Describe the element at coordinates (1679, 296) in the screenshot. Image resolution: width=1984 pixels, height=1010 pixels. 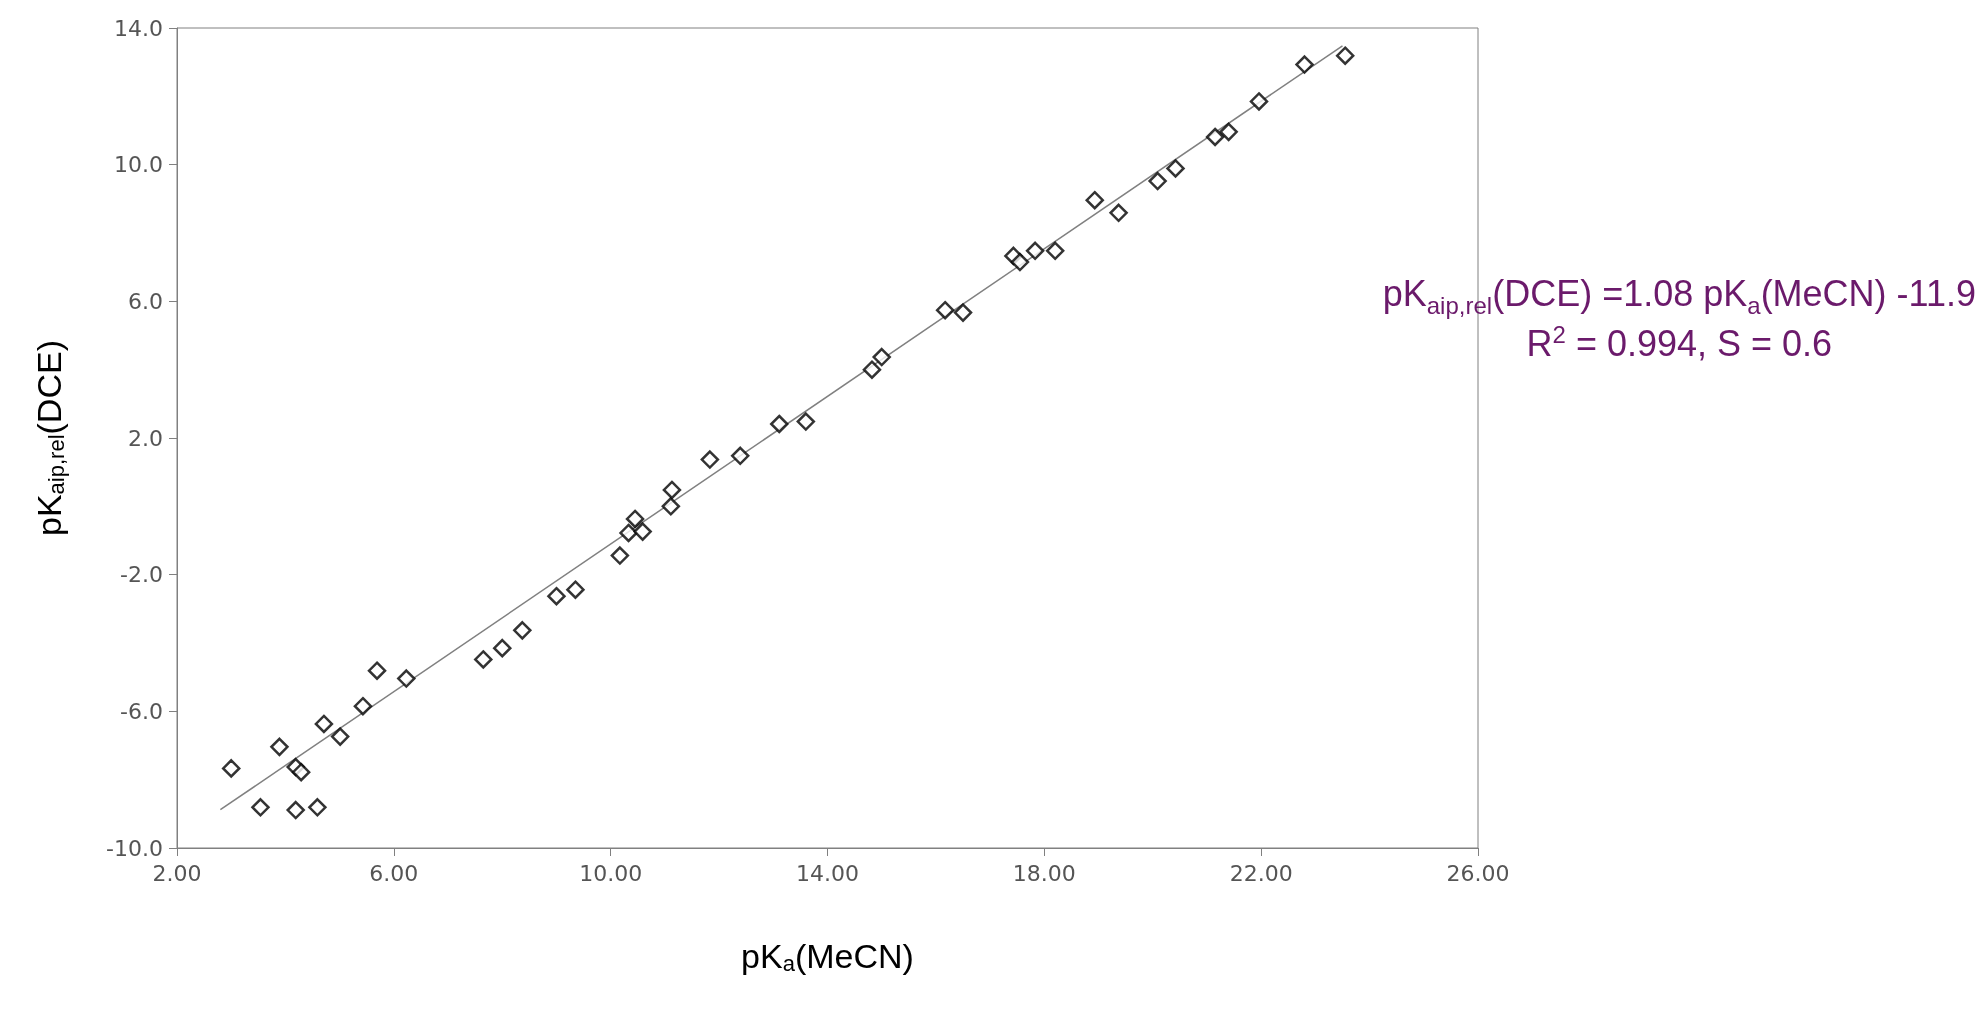
I see `annotation: pK$_{aip,rel}$(DCE) =1.08 pK$_{a}$(MeCN) -11.9` at that location.